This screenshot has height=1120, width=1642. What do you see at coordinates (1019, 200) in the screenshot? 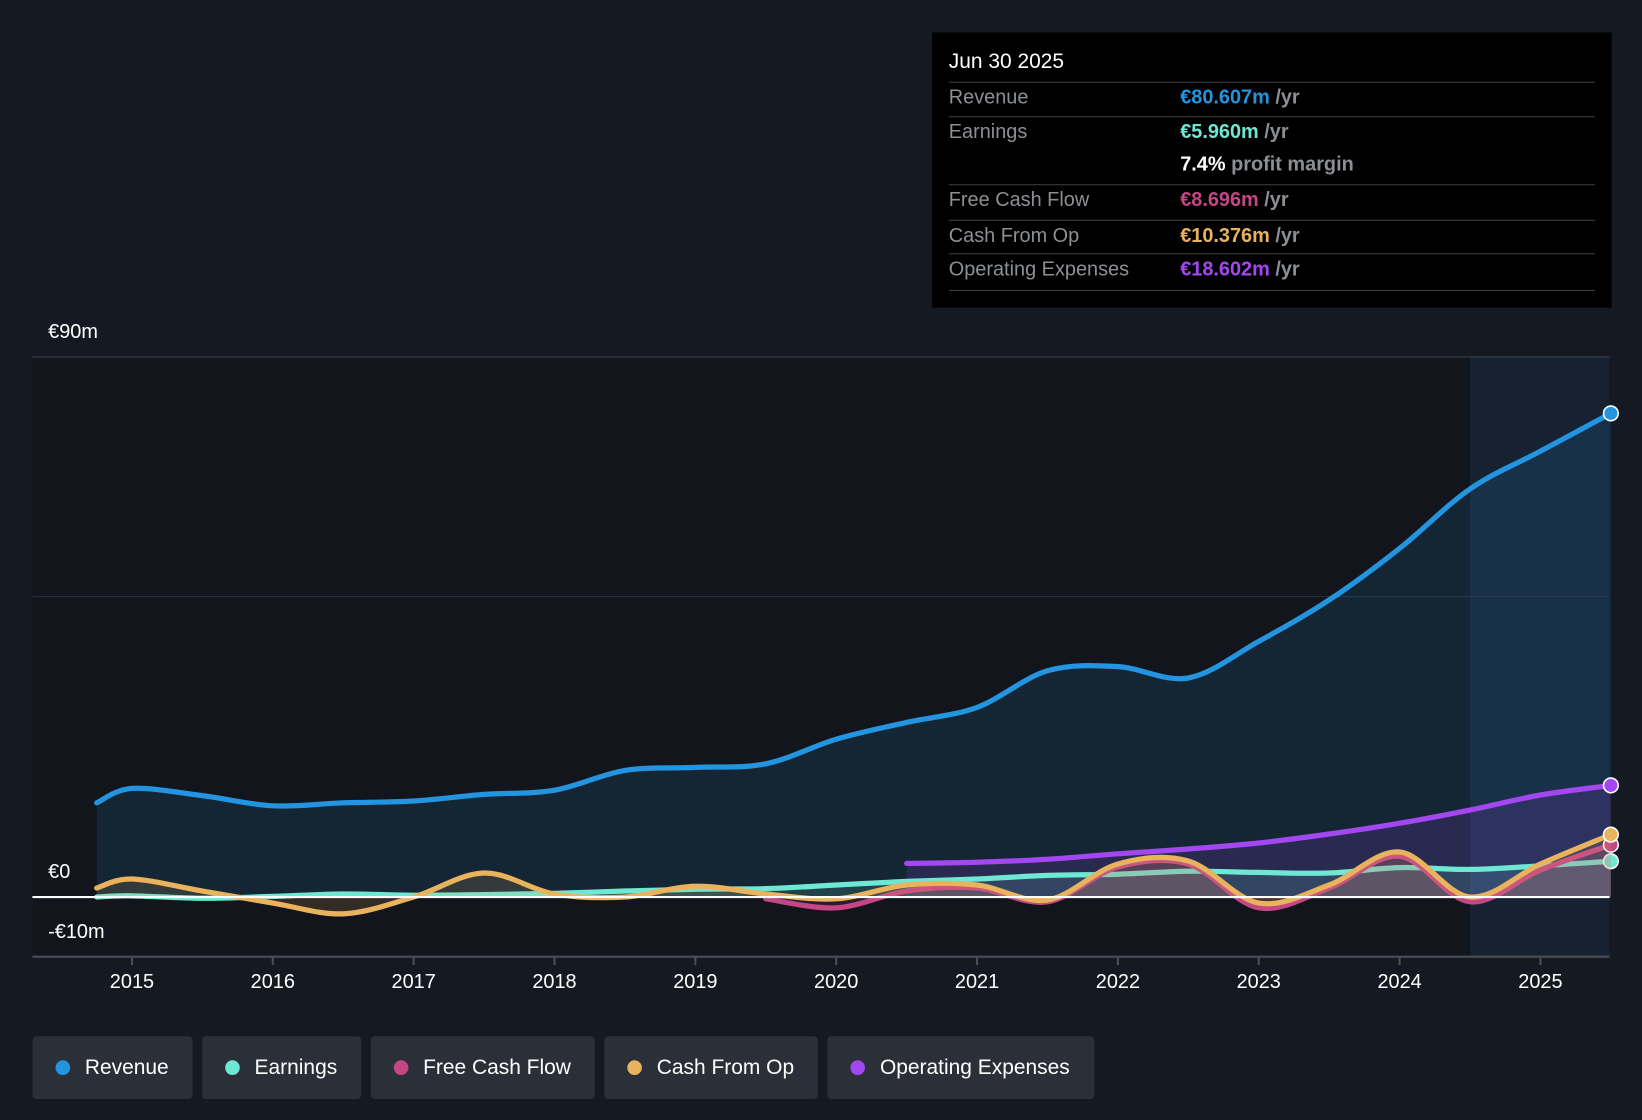
I see `tooltip-label: Free Cash Flow` at bounding box center [1019, 200].